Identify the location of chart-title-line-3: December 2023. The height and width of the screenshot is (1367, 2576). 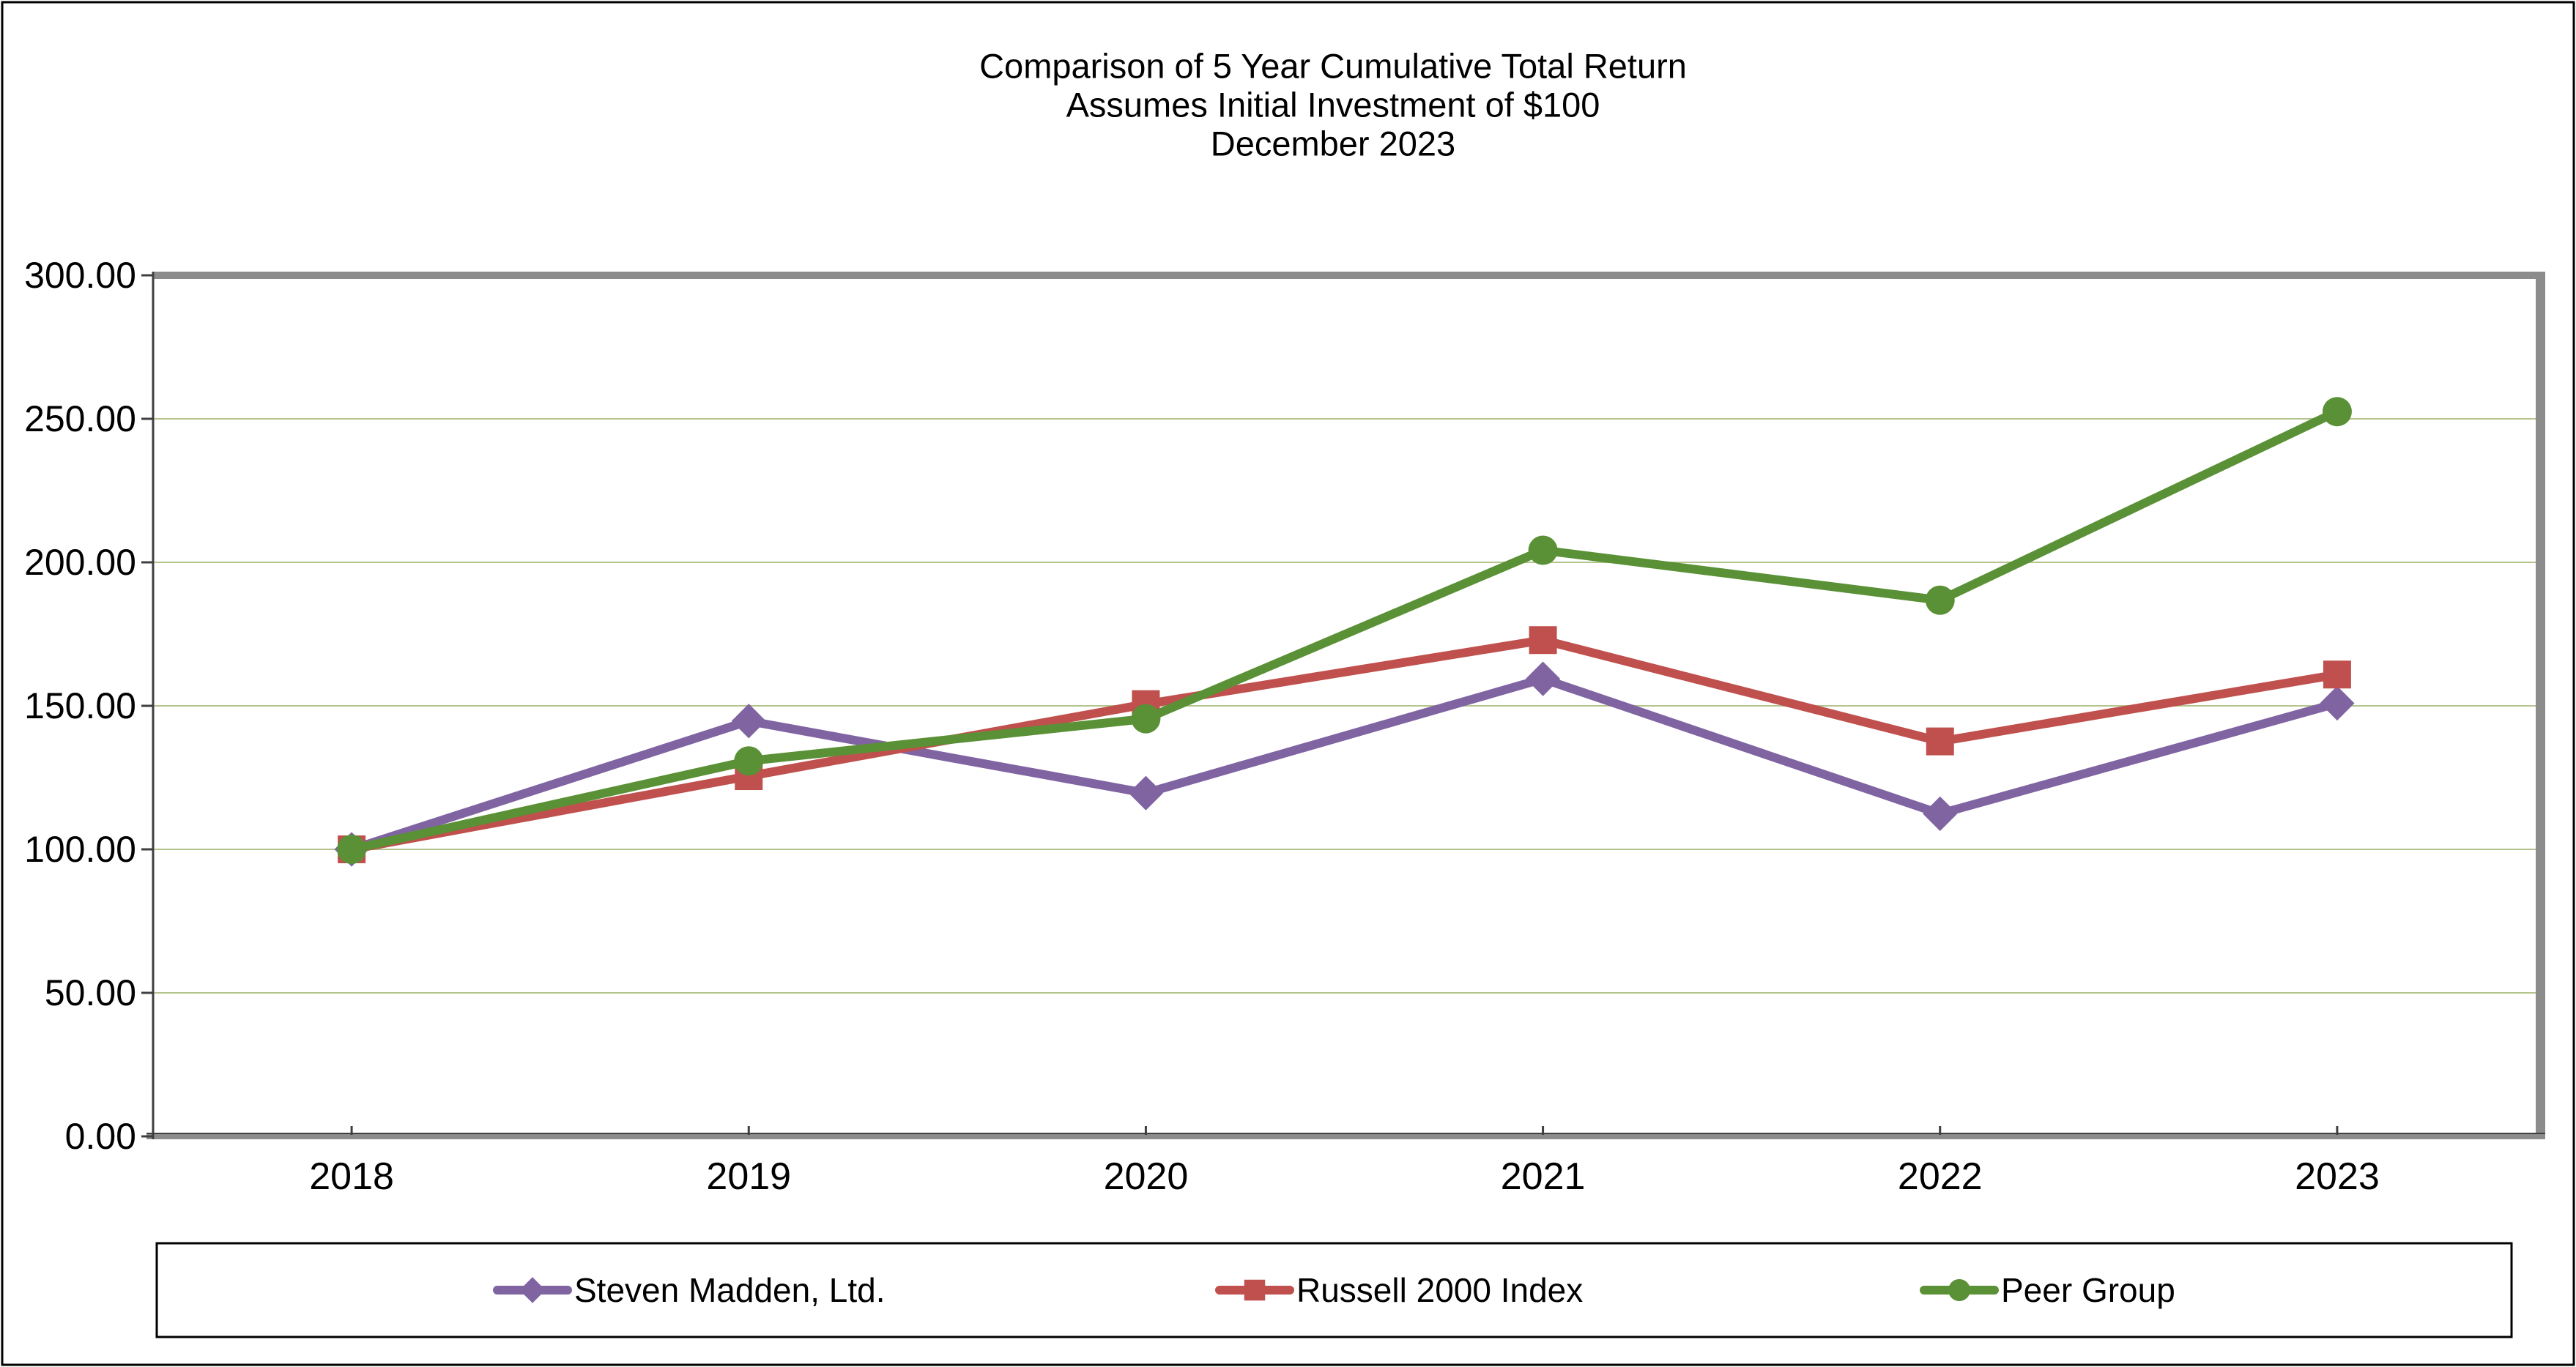
(1333, 144).